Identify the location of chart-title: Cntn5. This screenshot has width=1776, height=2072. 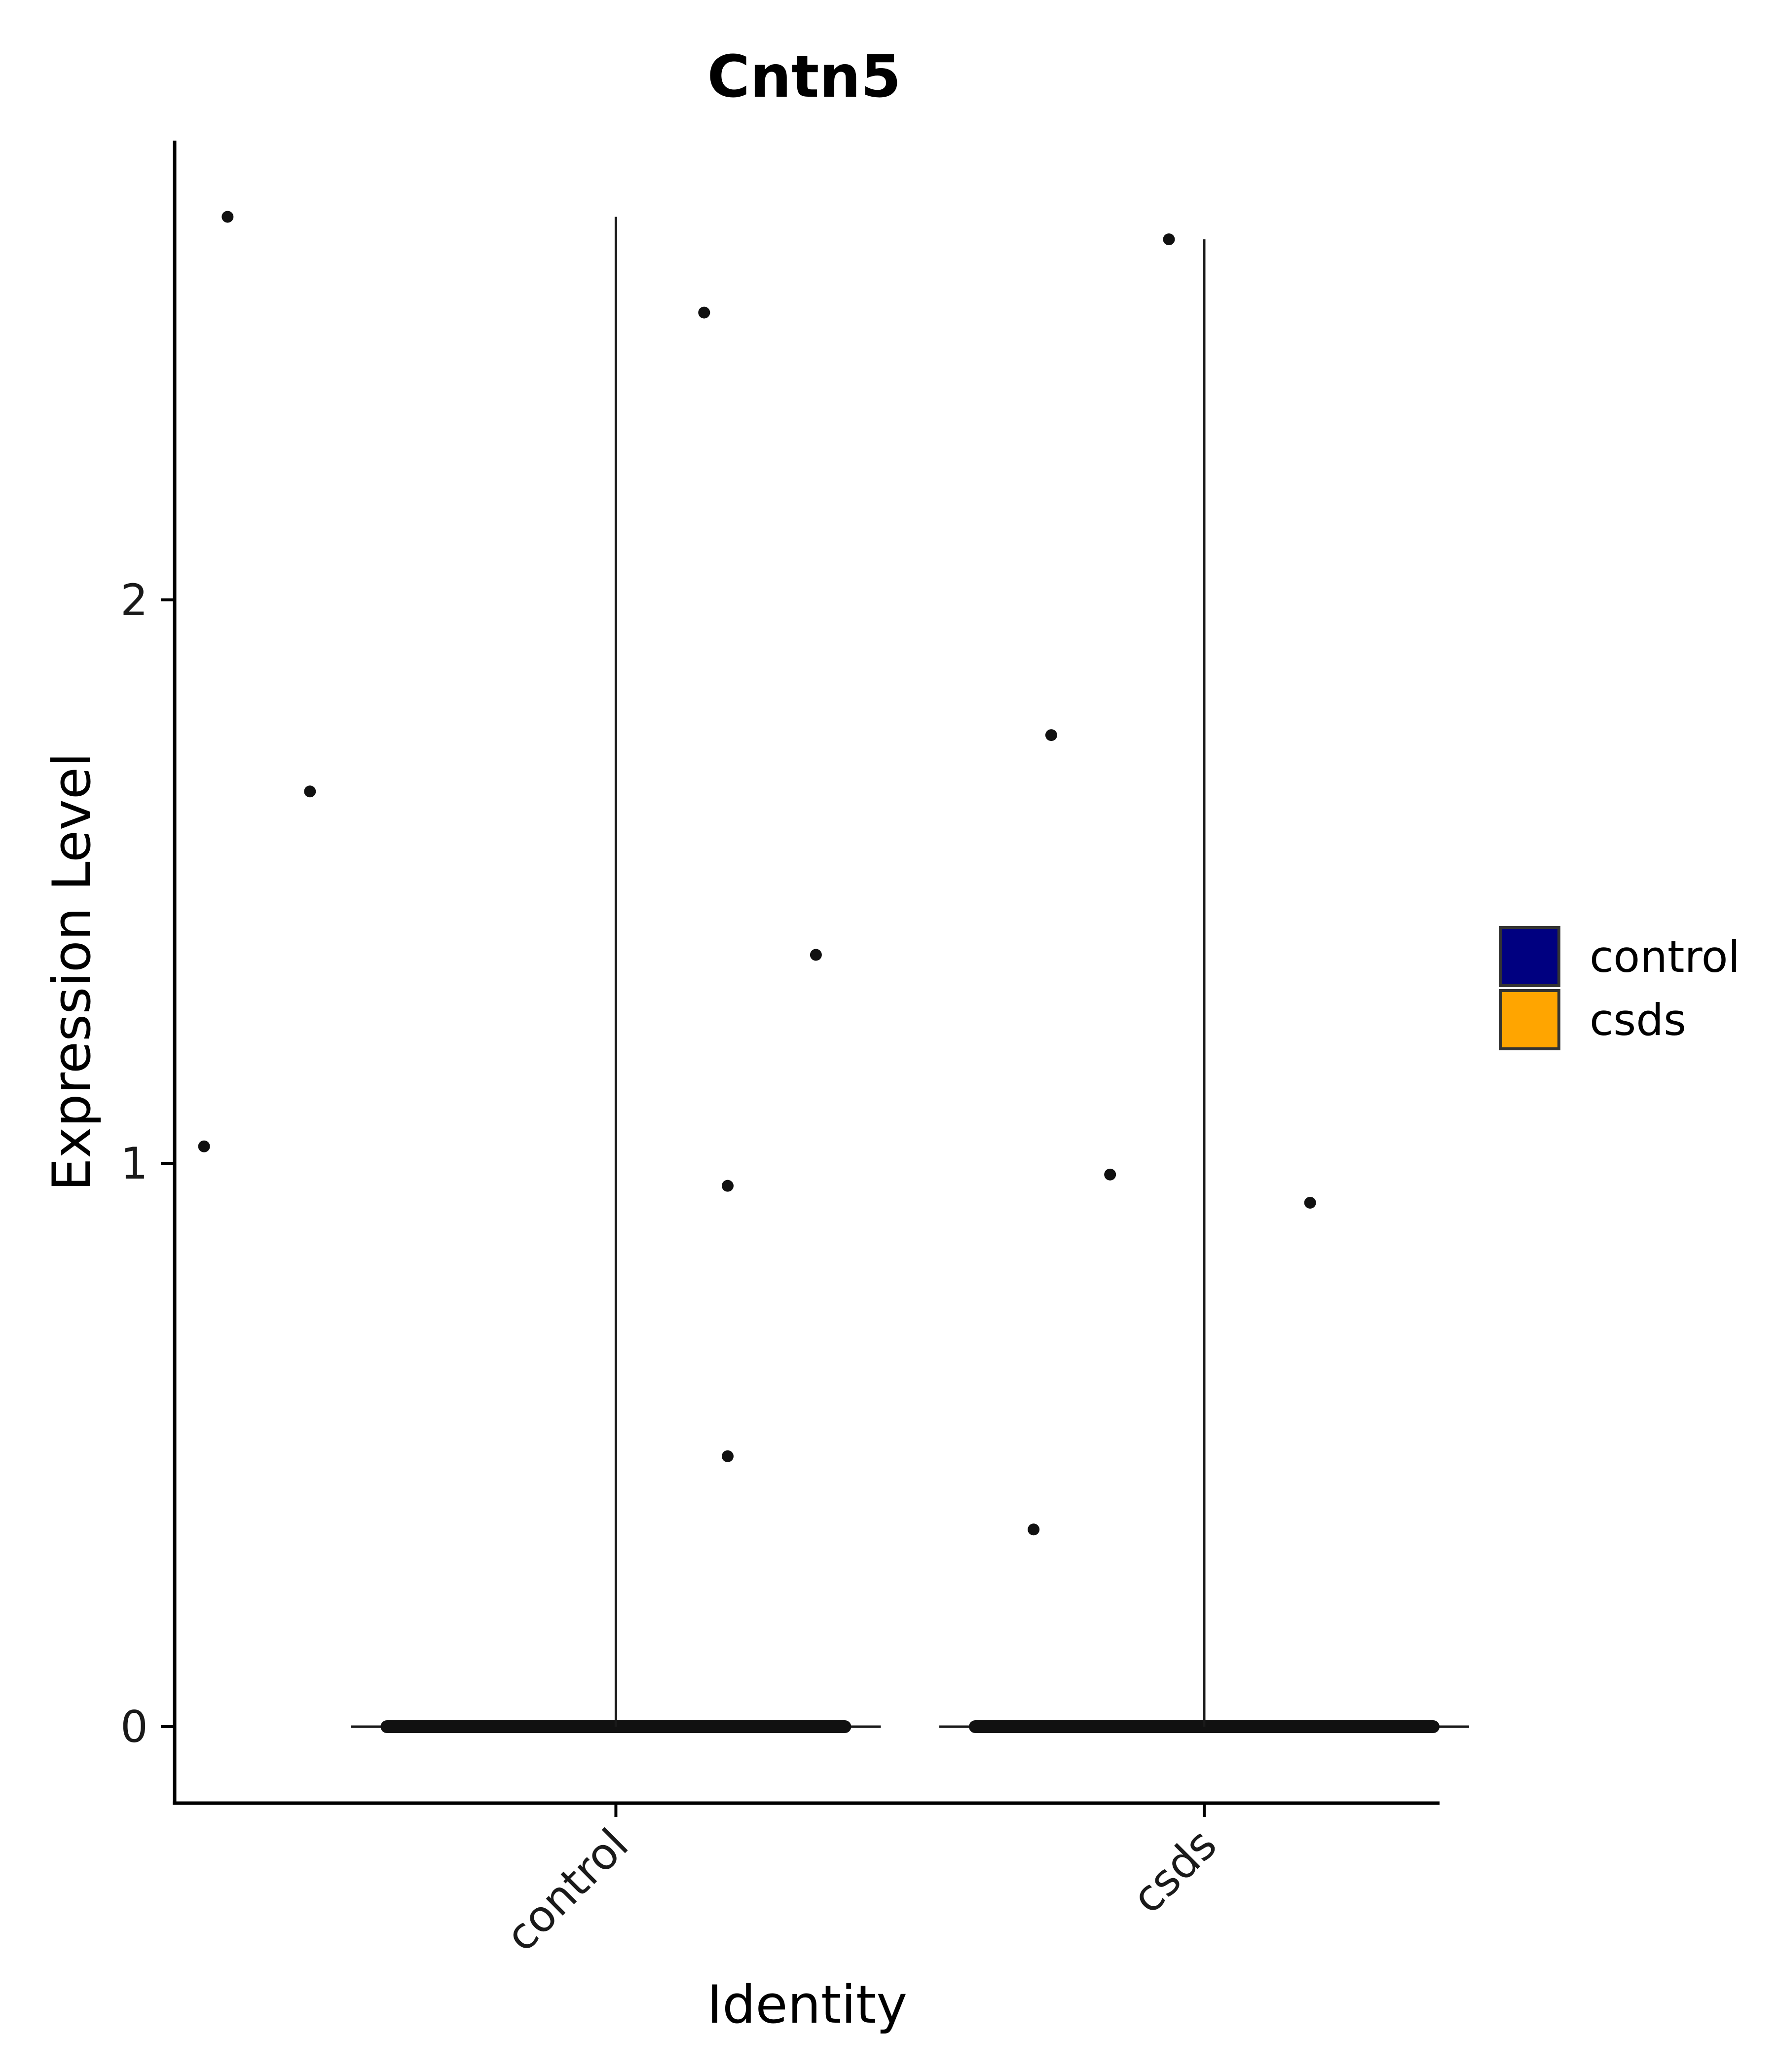
(804, 77).